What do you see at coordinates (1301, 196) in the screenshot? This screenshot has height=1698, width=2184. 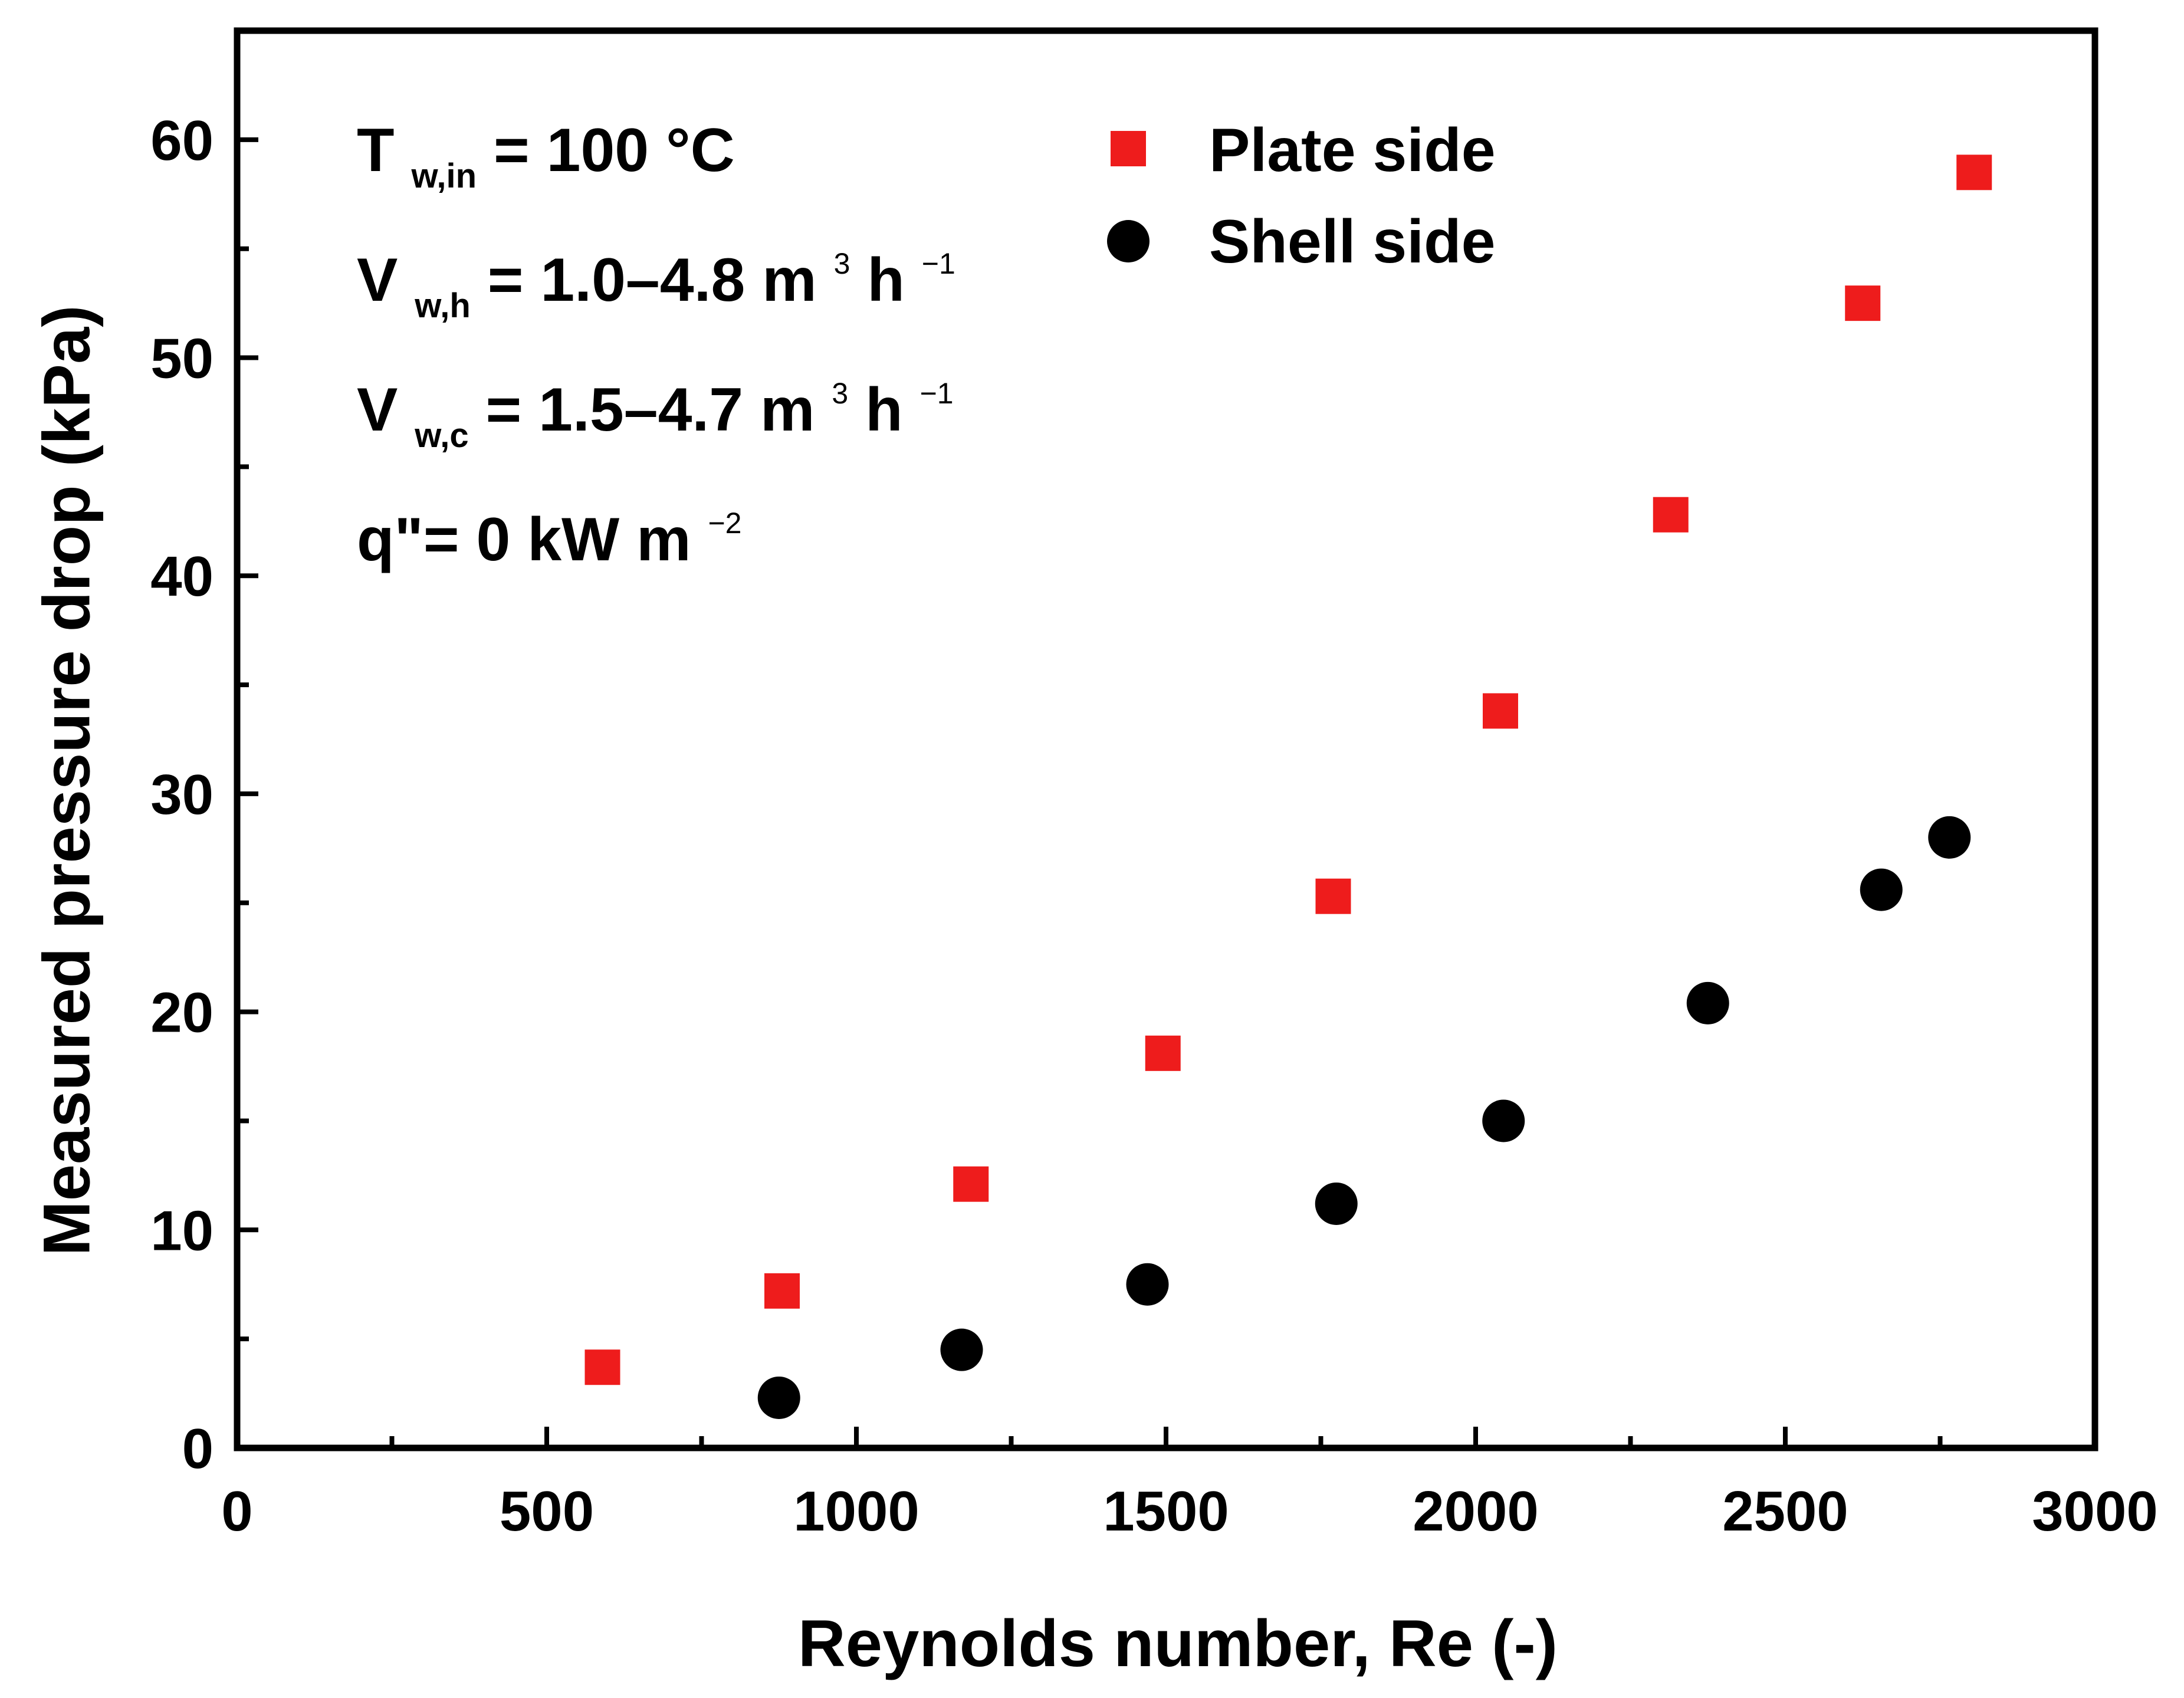 I see `legend: Plate side Shell side` at bounding box center [1301, 196].